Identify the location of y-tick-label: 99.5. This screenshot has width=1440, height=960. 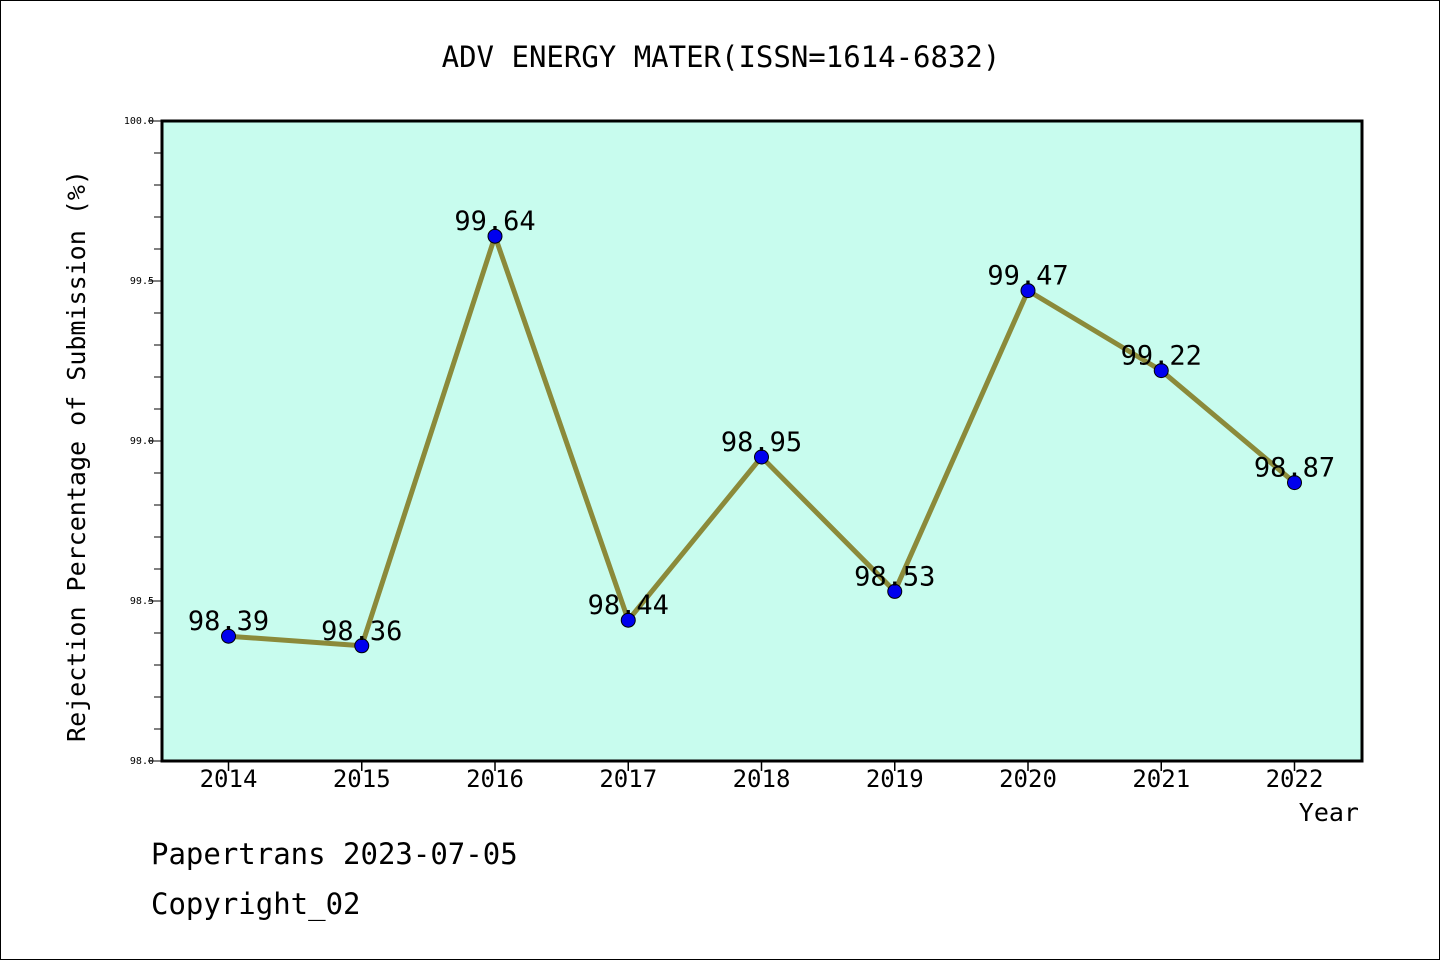
(142, 281).